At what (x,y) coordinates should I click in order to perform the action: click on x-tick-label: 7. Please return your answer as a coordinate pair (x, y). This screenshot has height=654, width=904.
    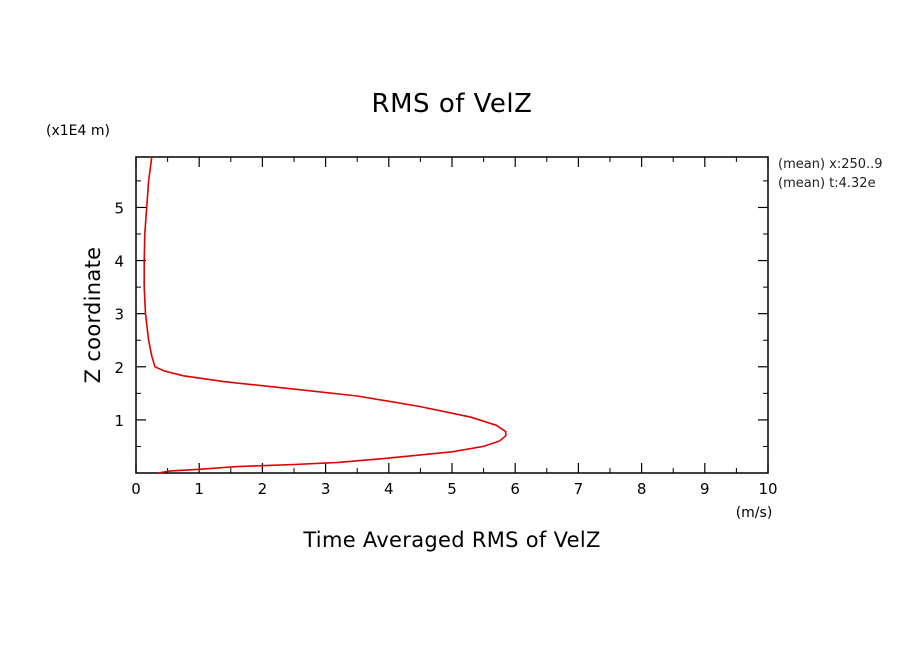
    Looking at the image, I should click on (579, 489).